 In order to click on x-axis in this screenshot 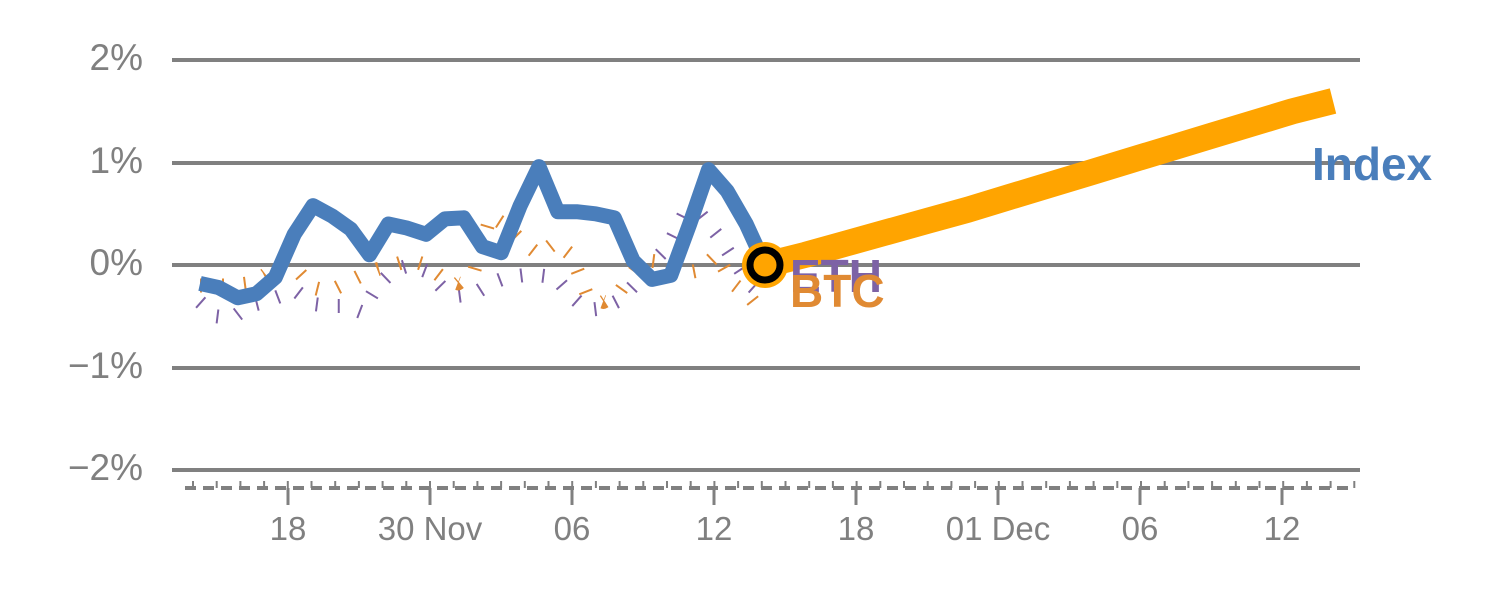, I will do `click(770, 493)`.